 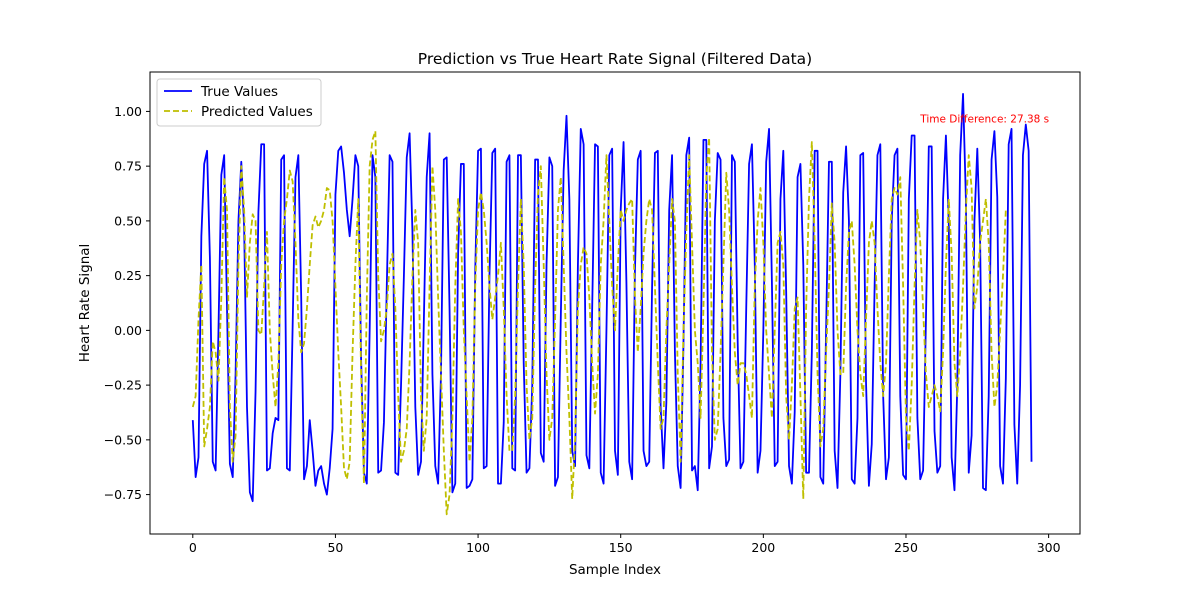 What do you see at coordinates (123, 494) in the screenshot?
I see `y-tick-label: −0.75` at bounding box center [123, 494].